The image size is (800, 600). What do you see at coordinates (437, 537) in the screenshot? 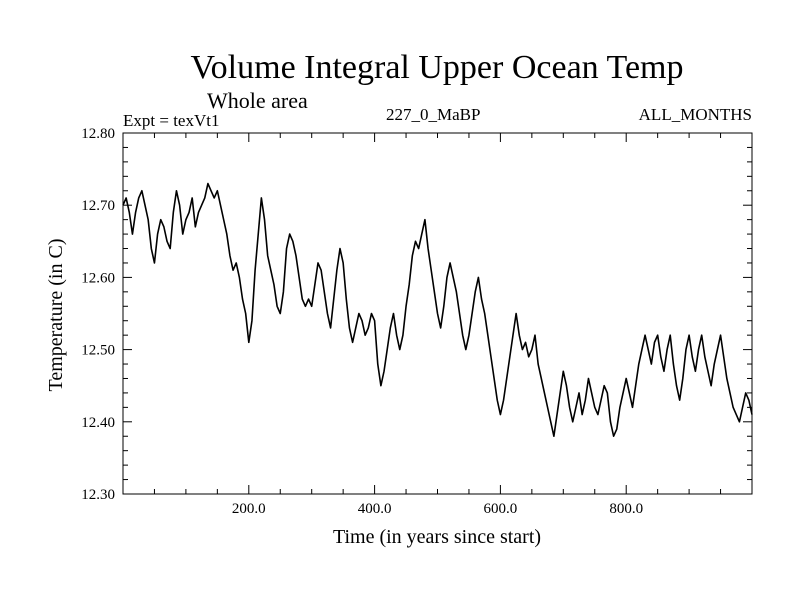
I see `x-axis-label: Time (in years since start)` at bounding box center [437, 537].